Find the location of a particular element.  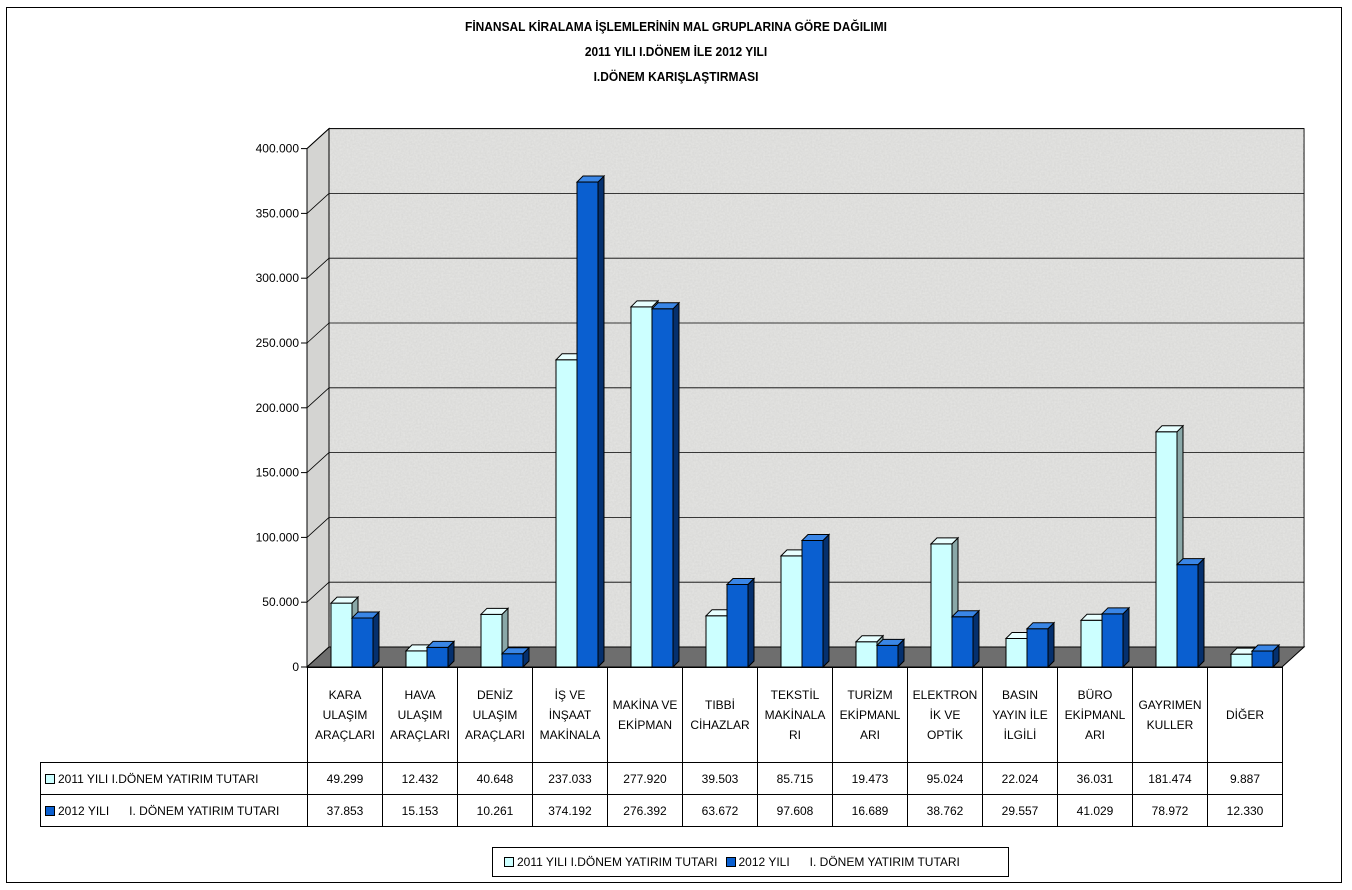

category-label-line: KULLER is located at coordinates (1170, 725).